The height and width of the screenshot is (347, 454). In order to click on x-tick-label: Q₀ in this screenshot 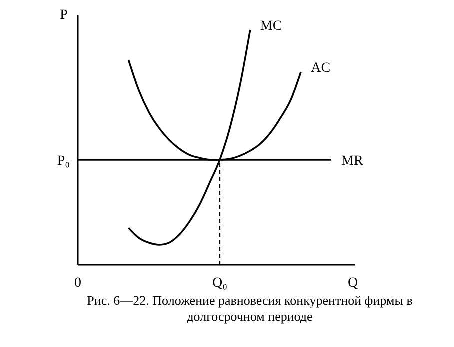, I will do `click(220, 283)`.